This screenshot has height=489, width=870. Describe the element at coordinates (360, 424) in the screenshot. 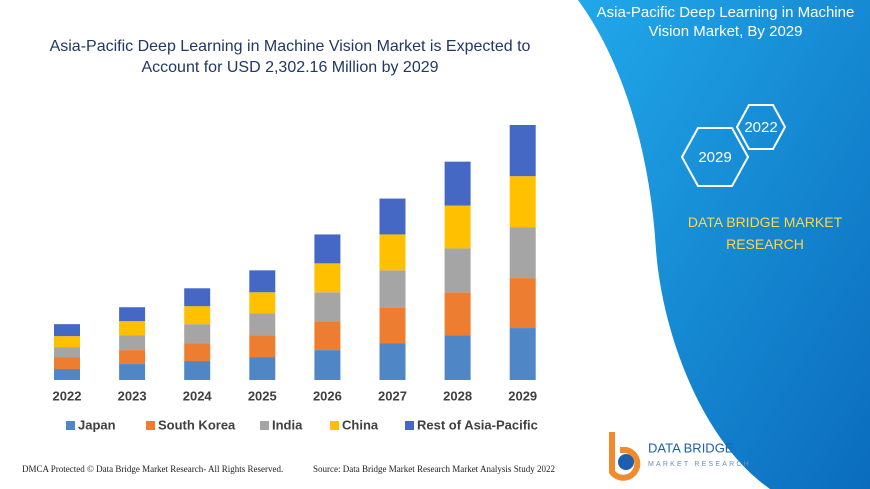

I see `legend-label: China` at that location.